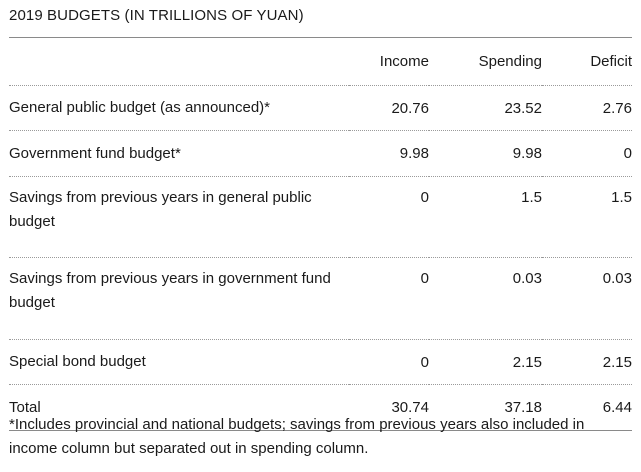  I want to click on spending-cell: 37.18, so click(485, 407).